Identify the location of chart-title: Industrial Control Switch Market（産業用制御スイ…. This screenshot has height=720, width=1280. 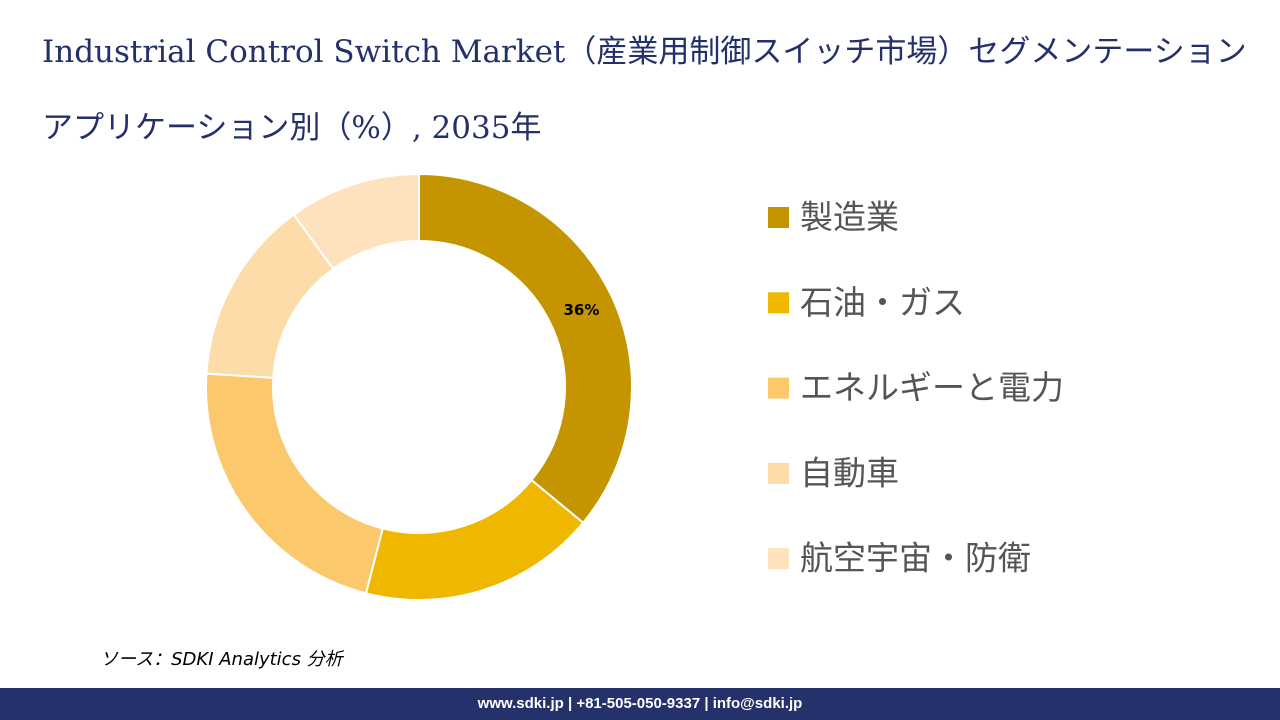
(644, 90).